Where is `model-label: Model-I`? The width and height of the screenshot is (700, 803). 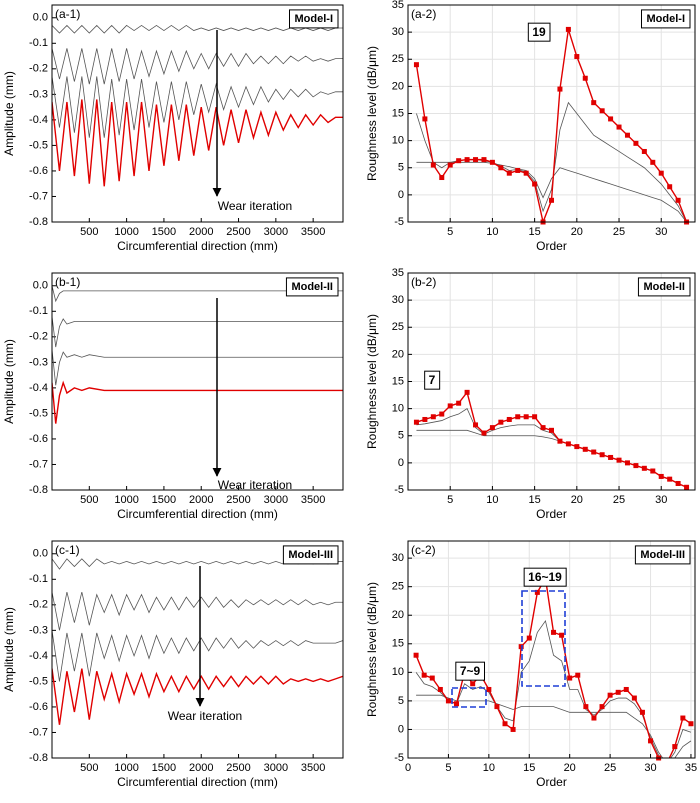 model-label: Model-I is located at coordinates (314, 19).